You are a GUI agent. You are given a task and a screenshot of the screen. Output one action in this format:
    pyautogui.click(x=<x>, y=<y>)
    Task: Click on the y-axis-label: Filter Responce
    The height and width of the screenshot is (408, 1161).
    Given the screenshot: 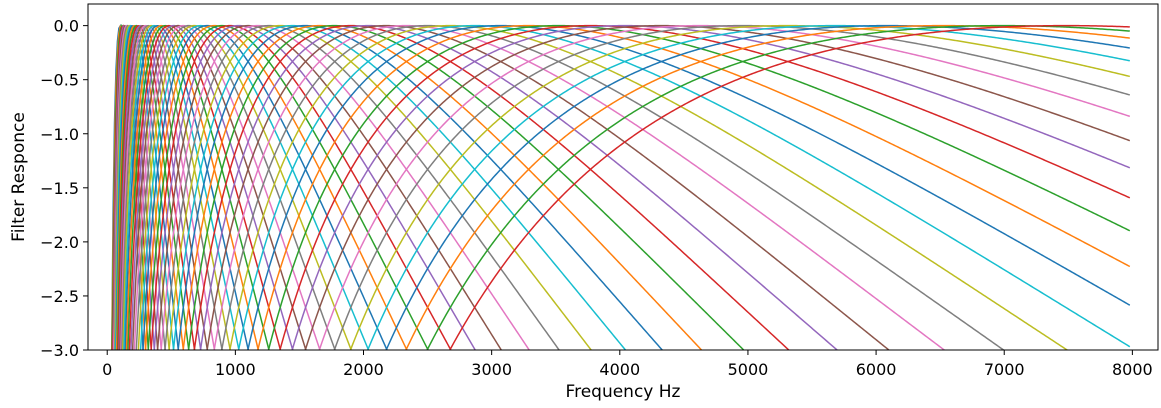 What is the action you would take?
    pyautogui.click(x=19, y=177)
    